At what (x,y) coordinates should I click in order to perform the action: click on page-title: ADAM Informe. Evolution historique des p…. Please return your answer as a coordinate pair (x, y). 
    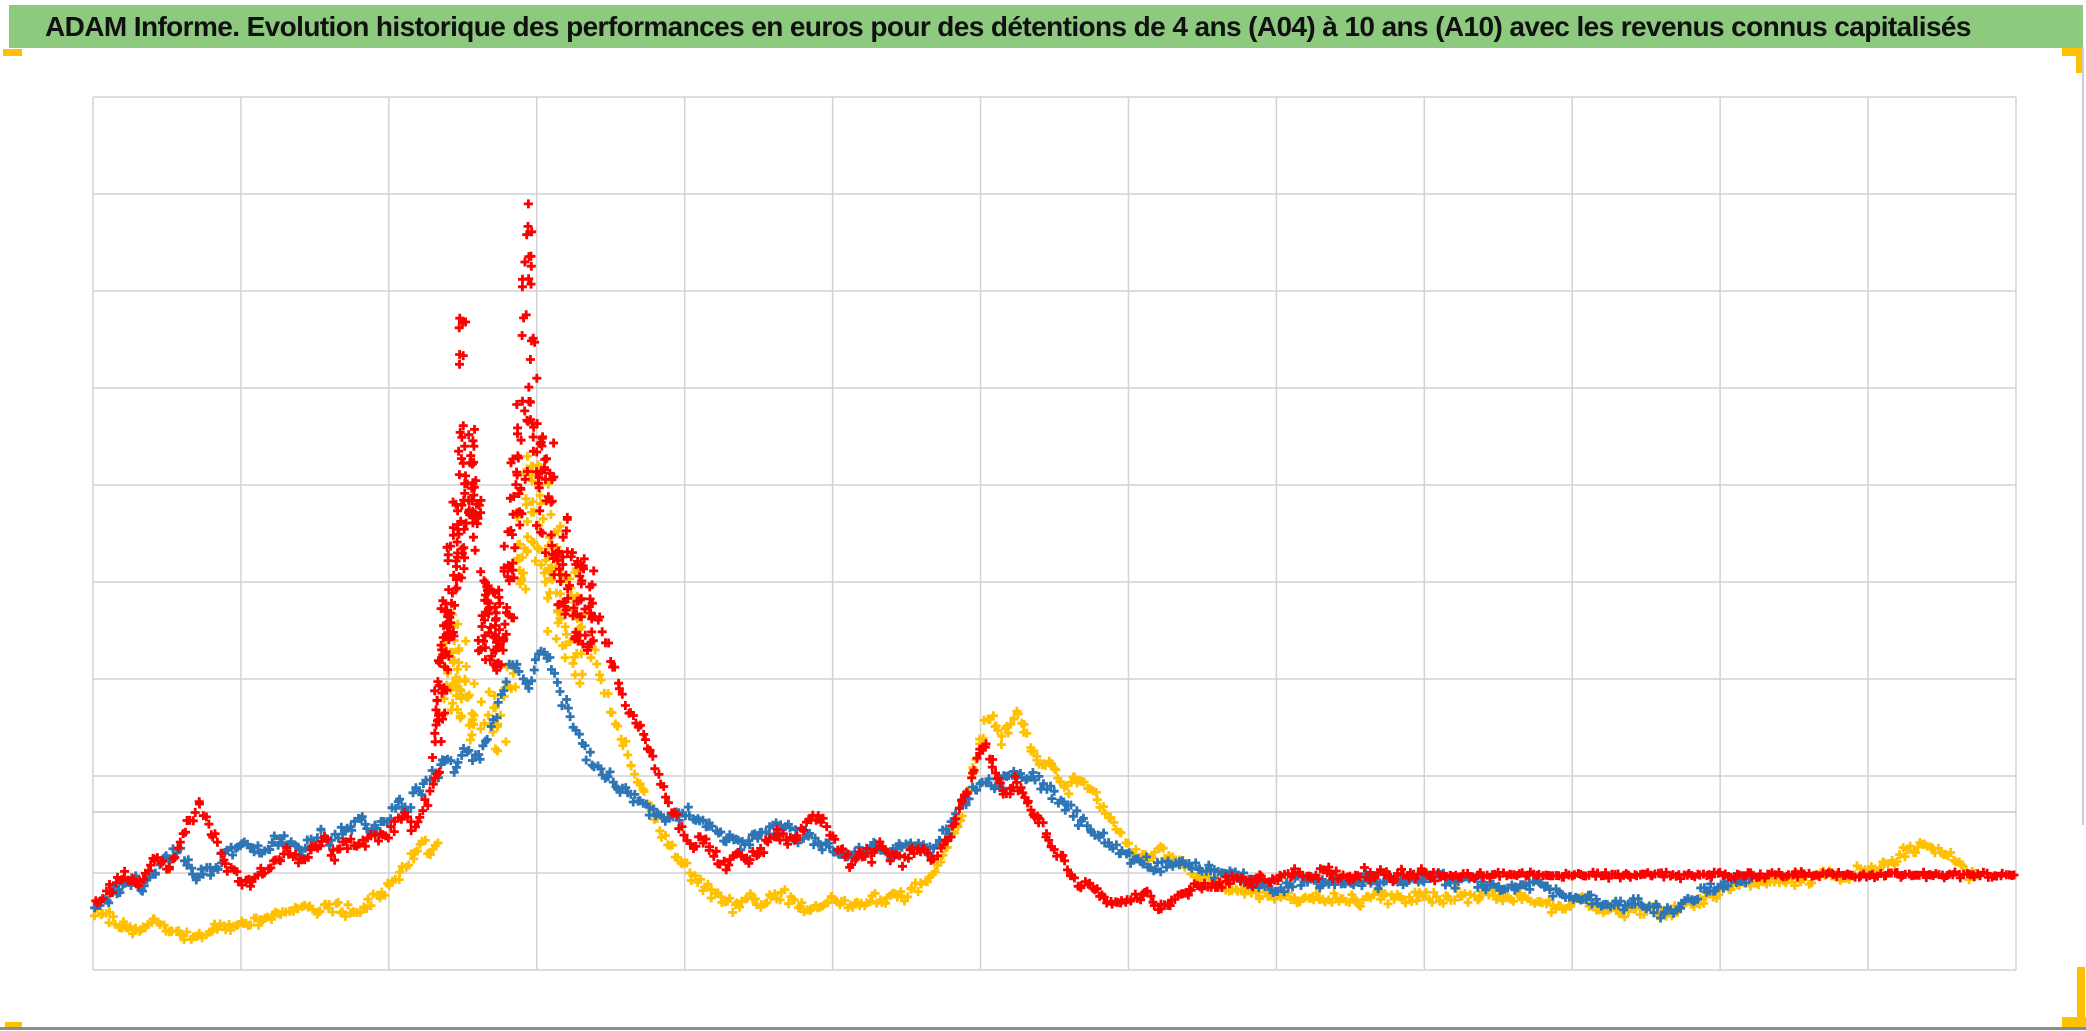
    Looking at the image, I should click on (1008, 26).